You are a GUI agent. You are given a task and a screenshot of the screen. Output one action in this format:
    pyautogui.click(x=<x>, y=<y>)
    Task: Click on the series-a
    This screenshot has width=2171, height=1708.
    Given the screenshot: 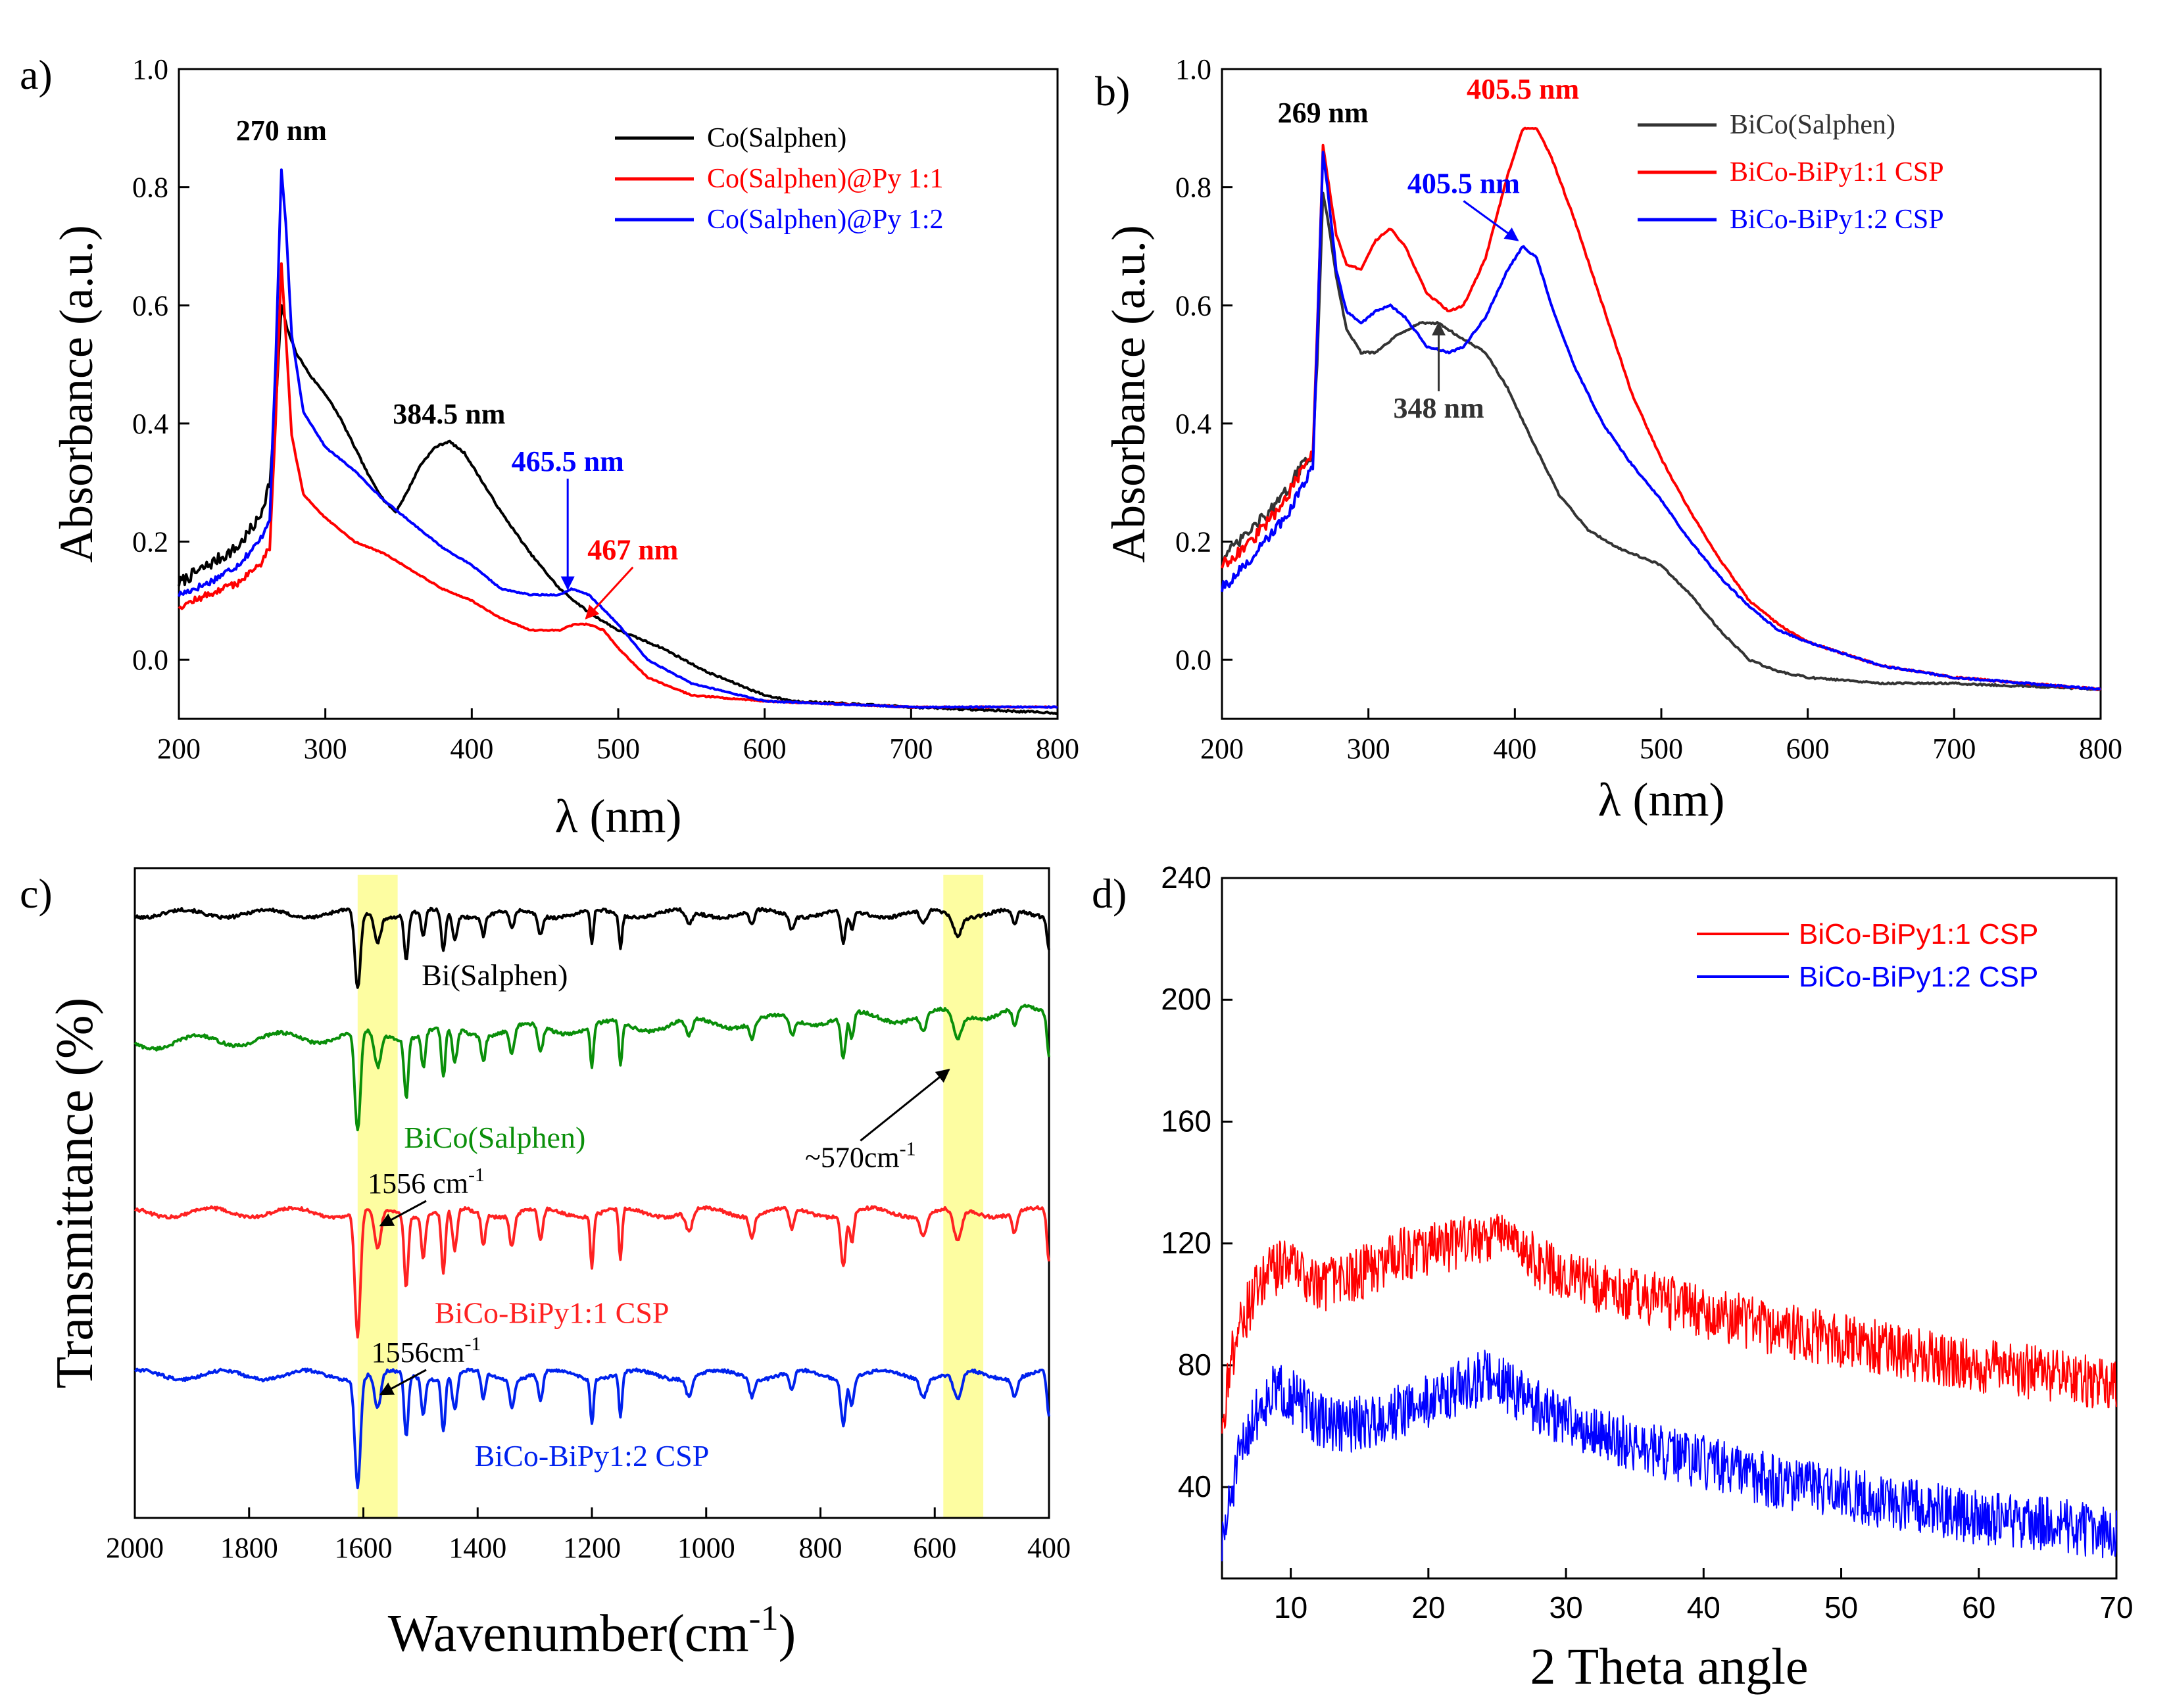 What is the action you would take?
    pyautogui.click(x=618, y=441)
    